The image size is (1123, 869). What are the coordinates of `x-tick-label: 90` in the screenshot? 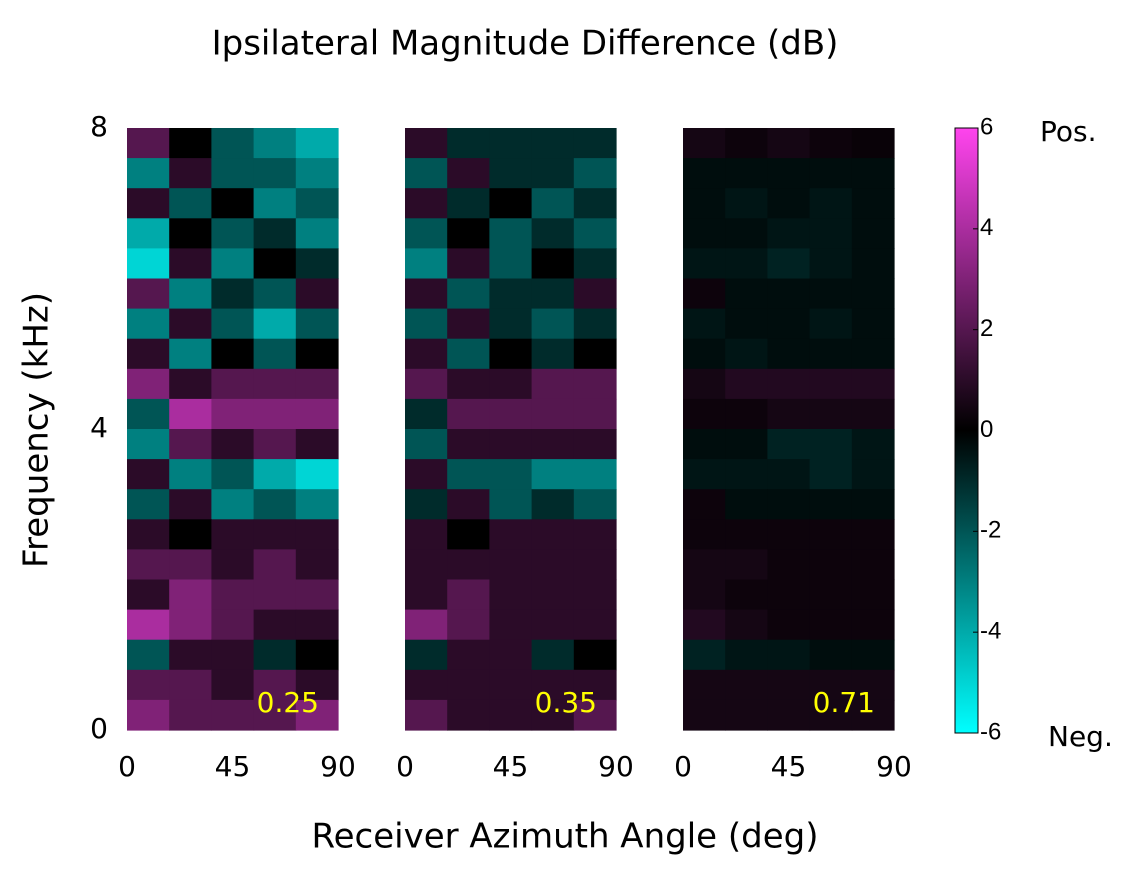 It's located at (894, 766).